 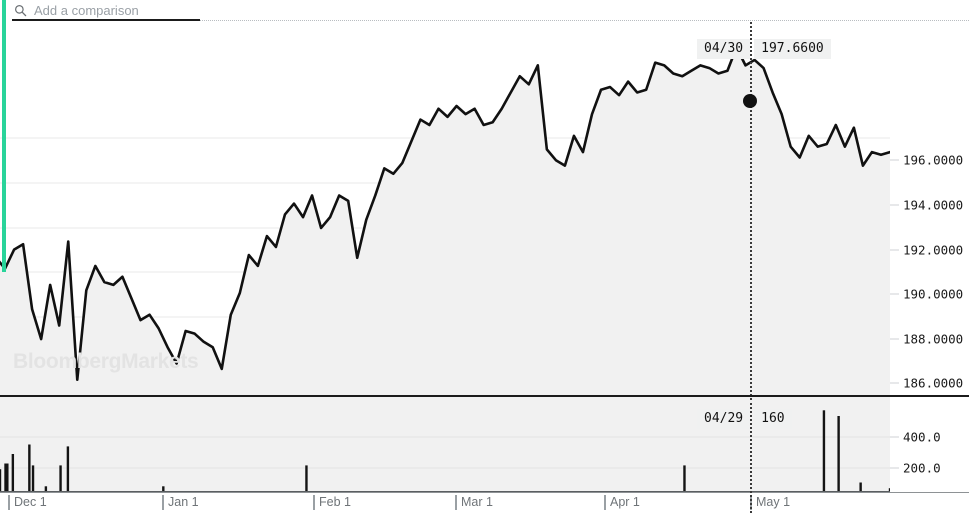 I want to click on price-axis-label: 190.0000, so click(x=933, y=294).